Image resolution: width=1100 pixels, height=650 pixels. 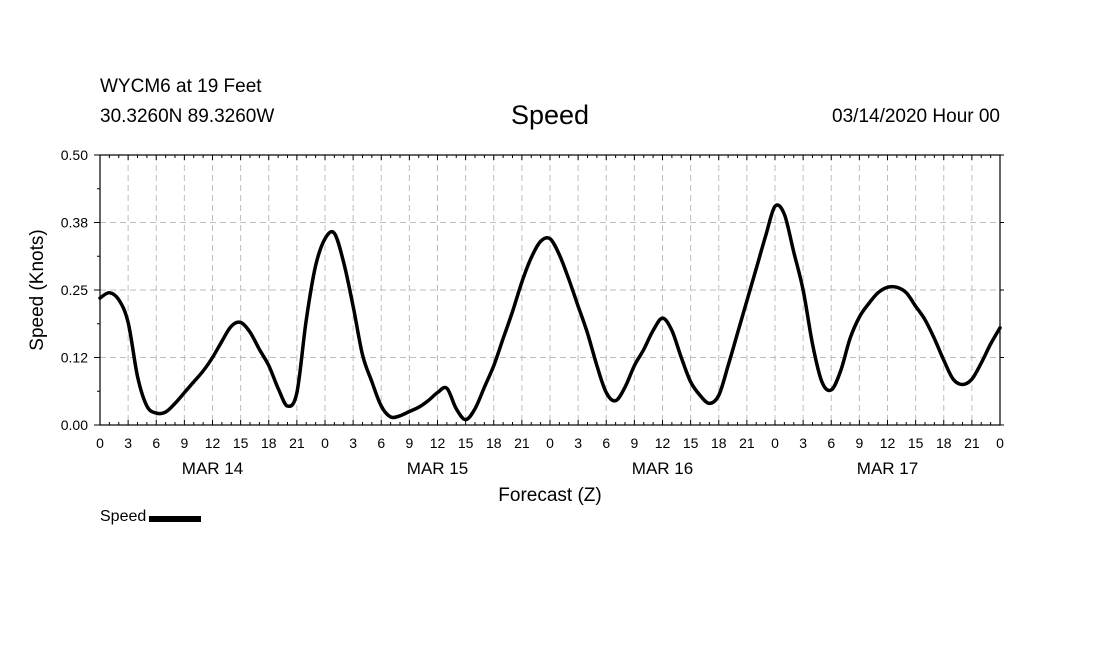 What do you see at coordinates (74, 425) in the screenshot?
I see `y-tick-label: 0.00` at bounding box center [74, 425].